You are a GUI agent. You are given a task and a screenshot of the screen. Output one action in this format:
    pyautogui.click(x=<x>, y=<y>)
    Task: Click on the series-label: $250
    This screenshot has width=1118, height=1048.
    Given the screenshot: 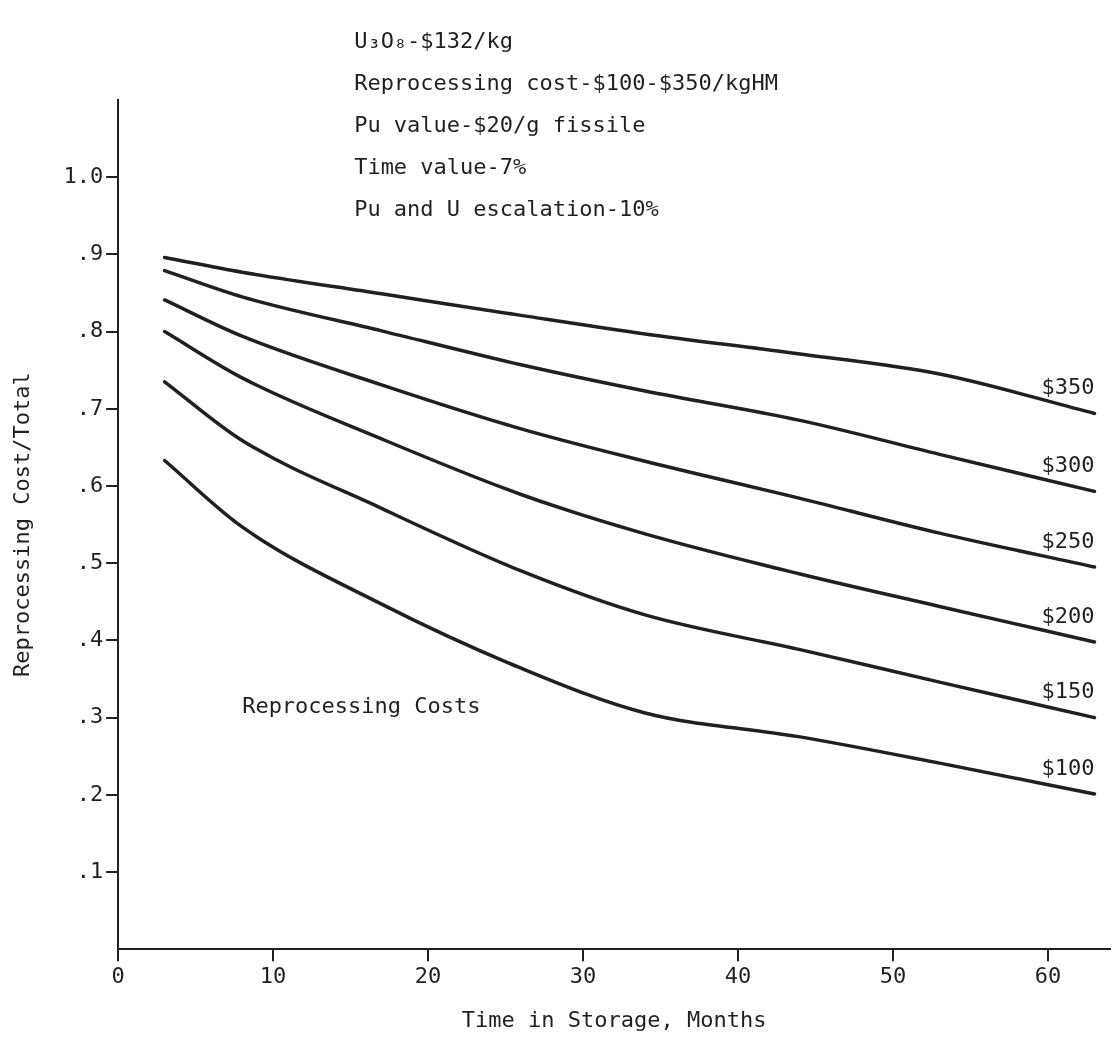 What is the action you would take?
    pyautogui.click(x=1068, y=540)
    